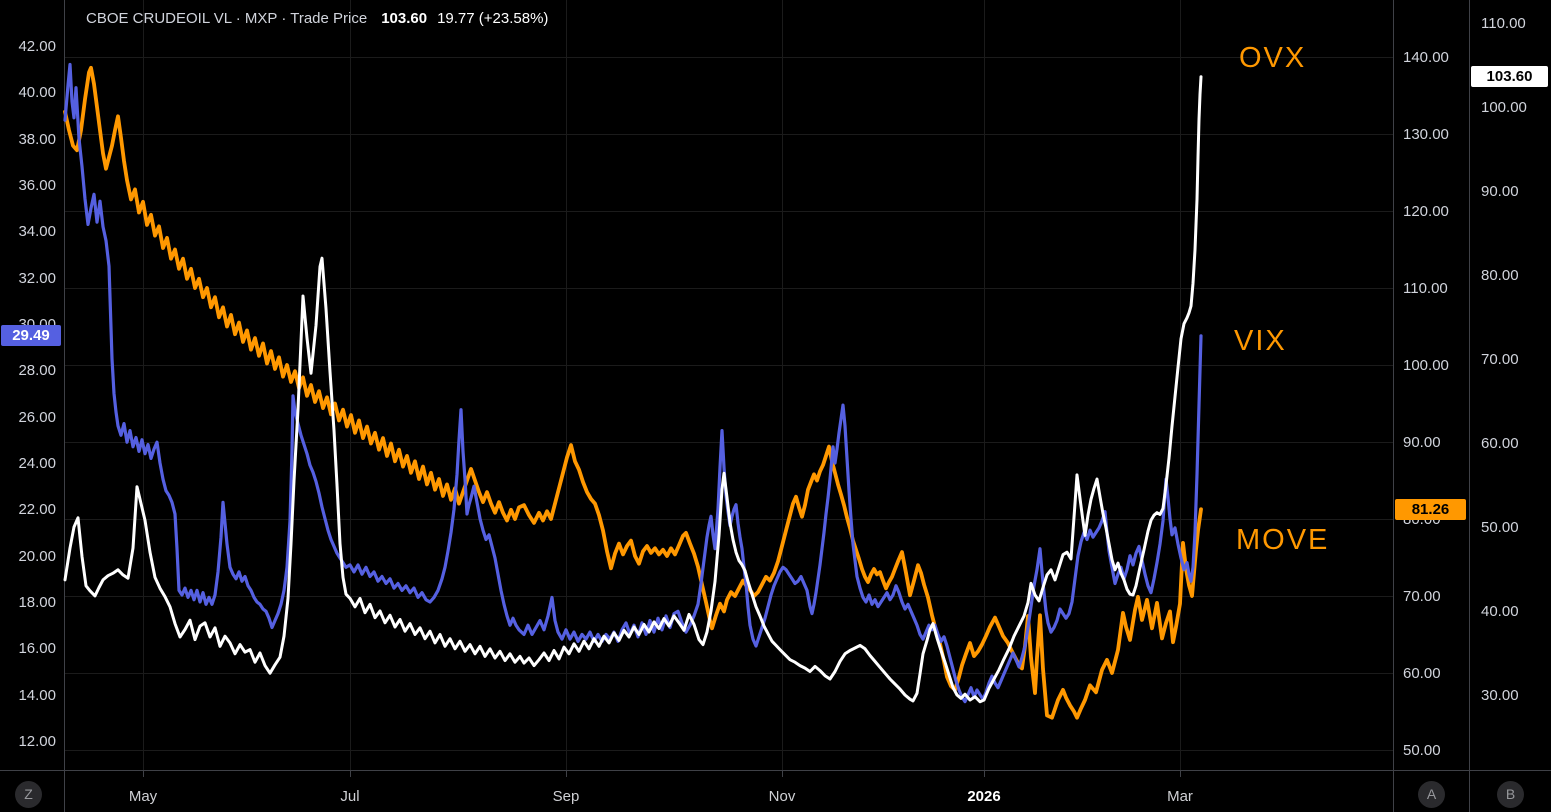 Image resolution: width=1551 pixels, height=812 pixels. What do you see at coordinates (1425, 288) in the screenshot?
I see `right-axis-a-tick-label: 110.00` at bounding box center [1425, 288].